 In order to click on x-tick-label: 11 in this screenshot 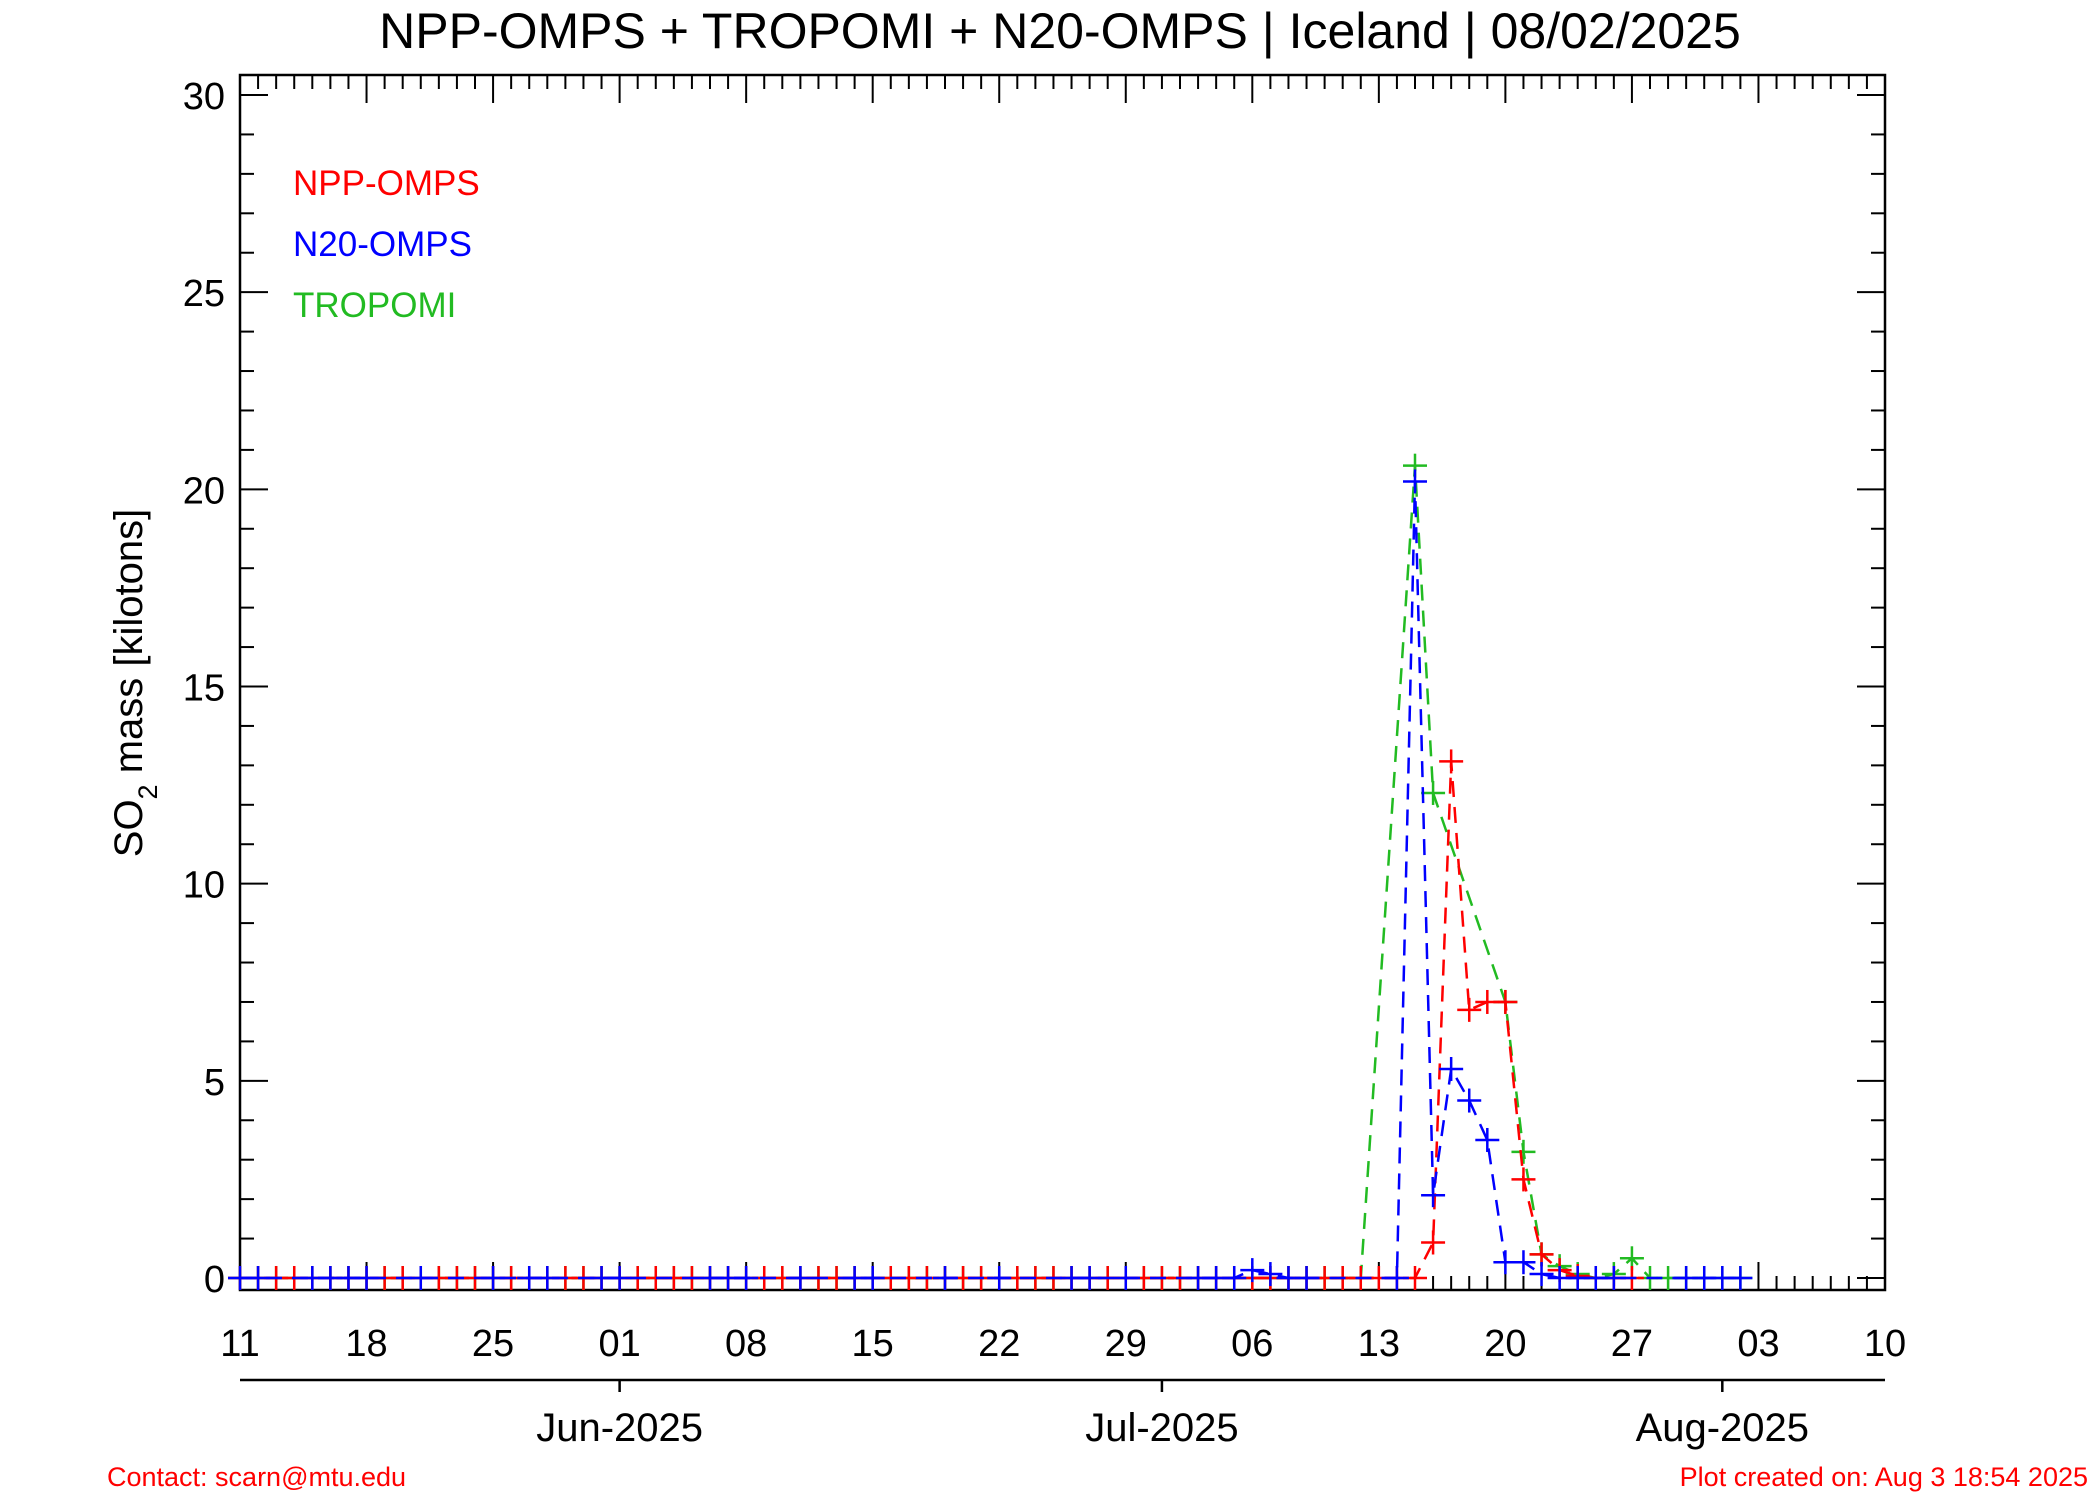, I will do `click(239, 1344)`.